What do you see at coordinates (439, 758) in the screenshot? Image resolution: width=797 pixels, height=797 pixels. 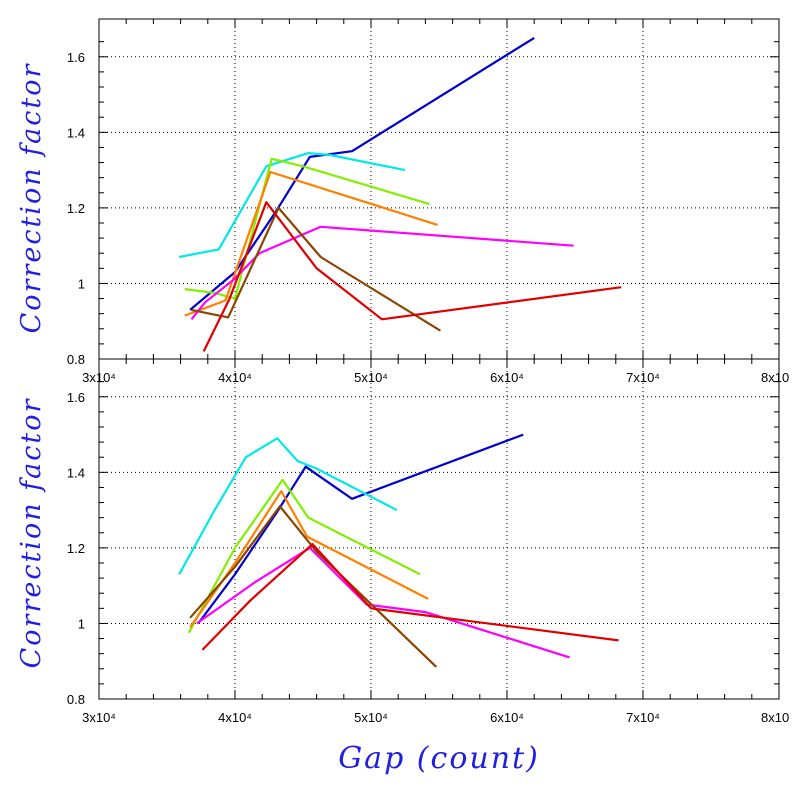 I see `x-axis-label: Gap (count)` at bounding box center [439, 758].